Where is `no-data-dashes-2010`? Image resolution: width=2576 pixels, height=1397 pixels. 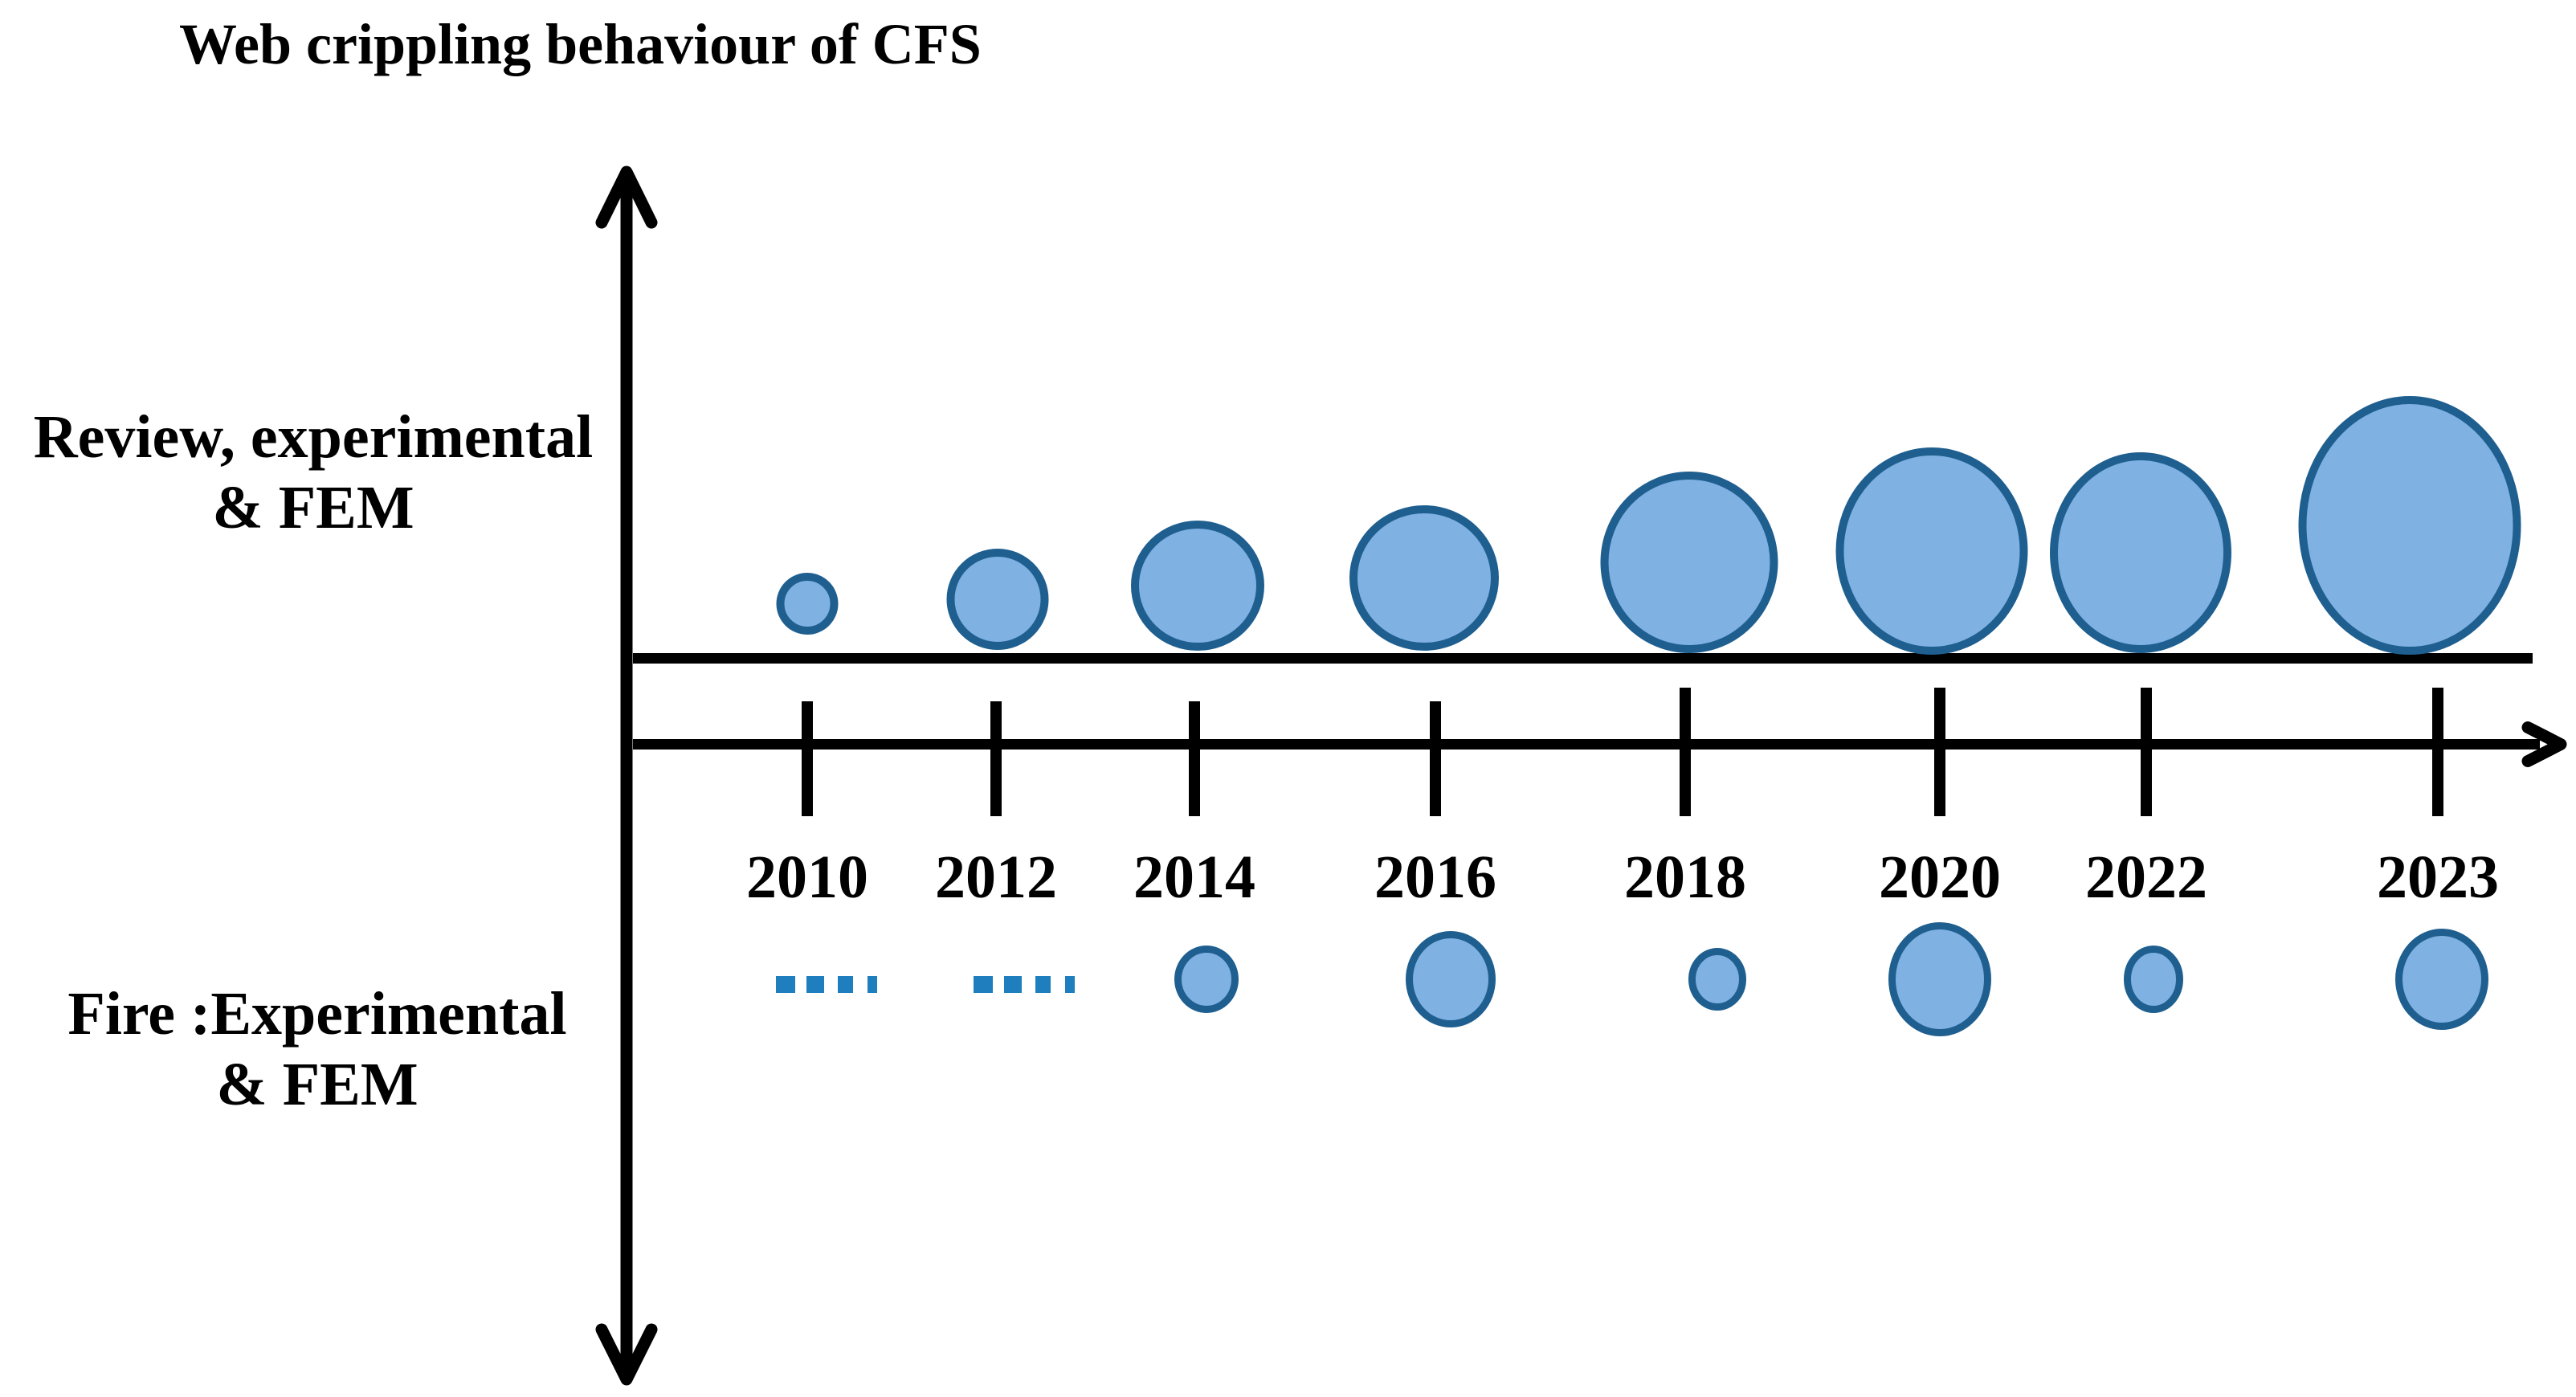
no-data-dashes-2010 is located at coordinates (826, 985).